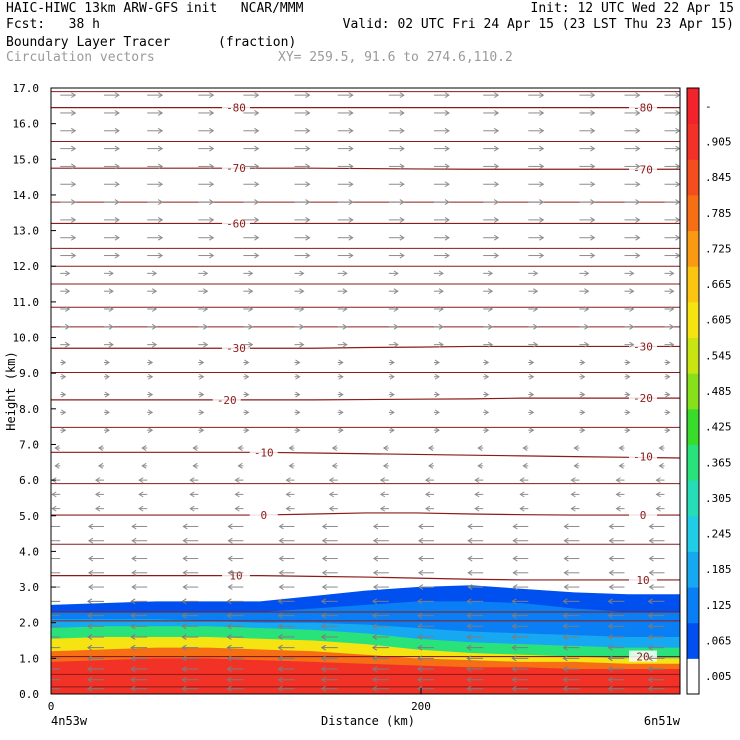 The width and height of the screenshot is (740, 740). I want to click on contour-label: -30, so click(236, 348).